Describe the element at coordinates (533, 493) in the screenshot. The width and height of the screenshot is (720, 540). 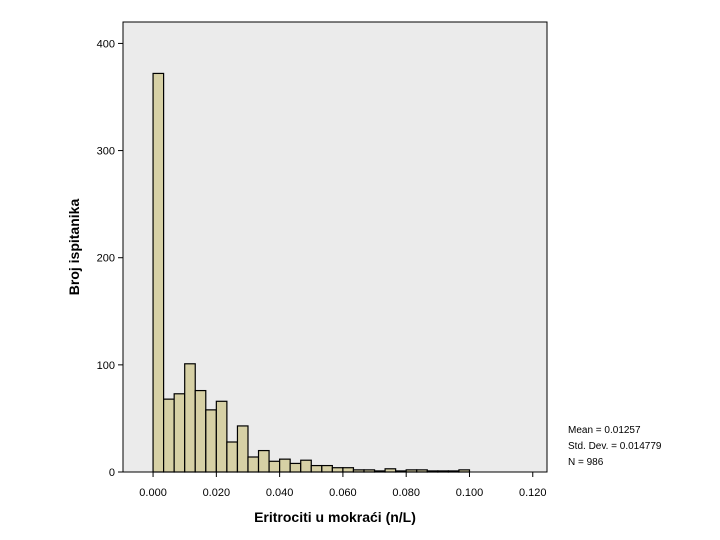
I see `x-tick-label-6: 0.120` at that location.